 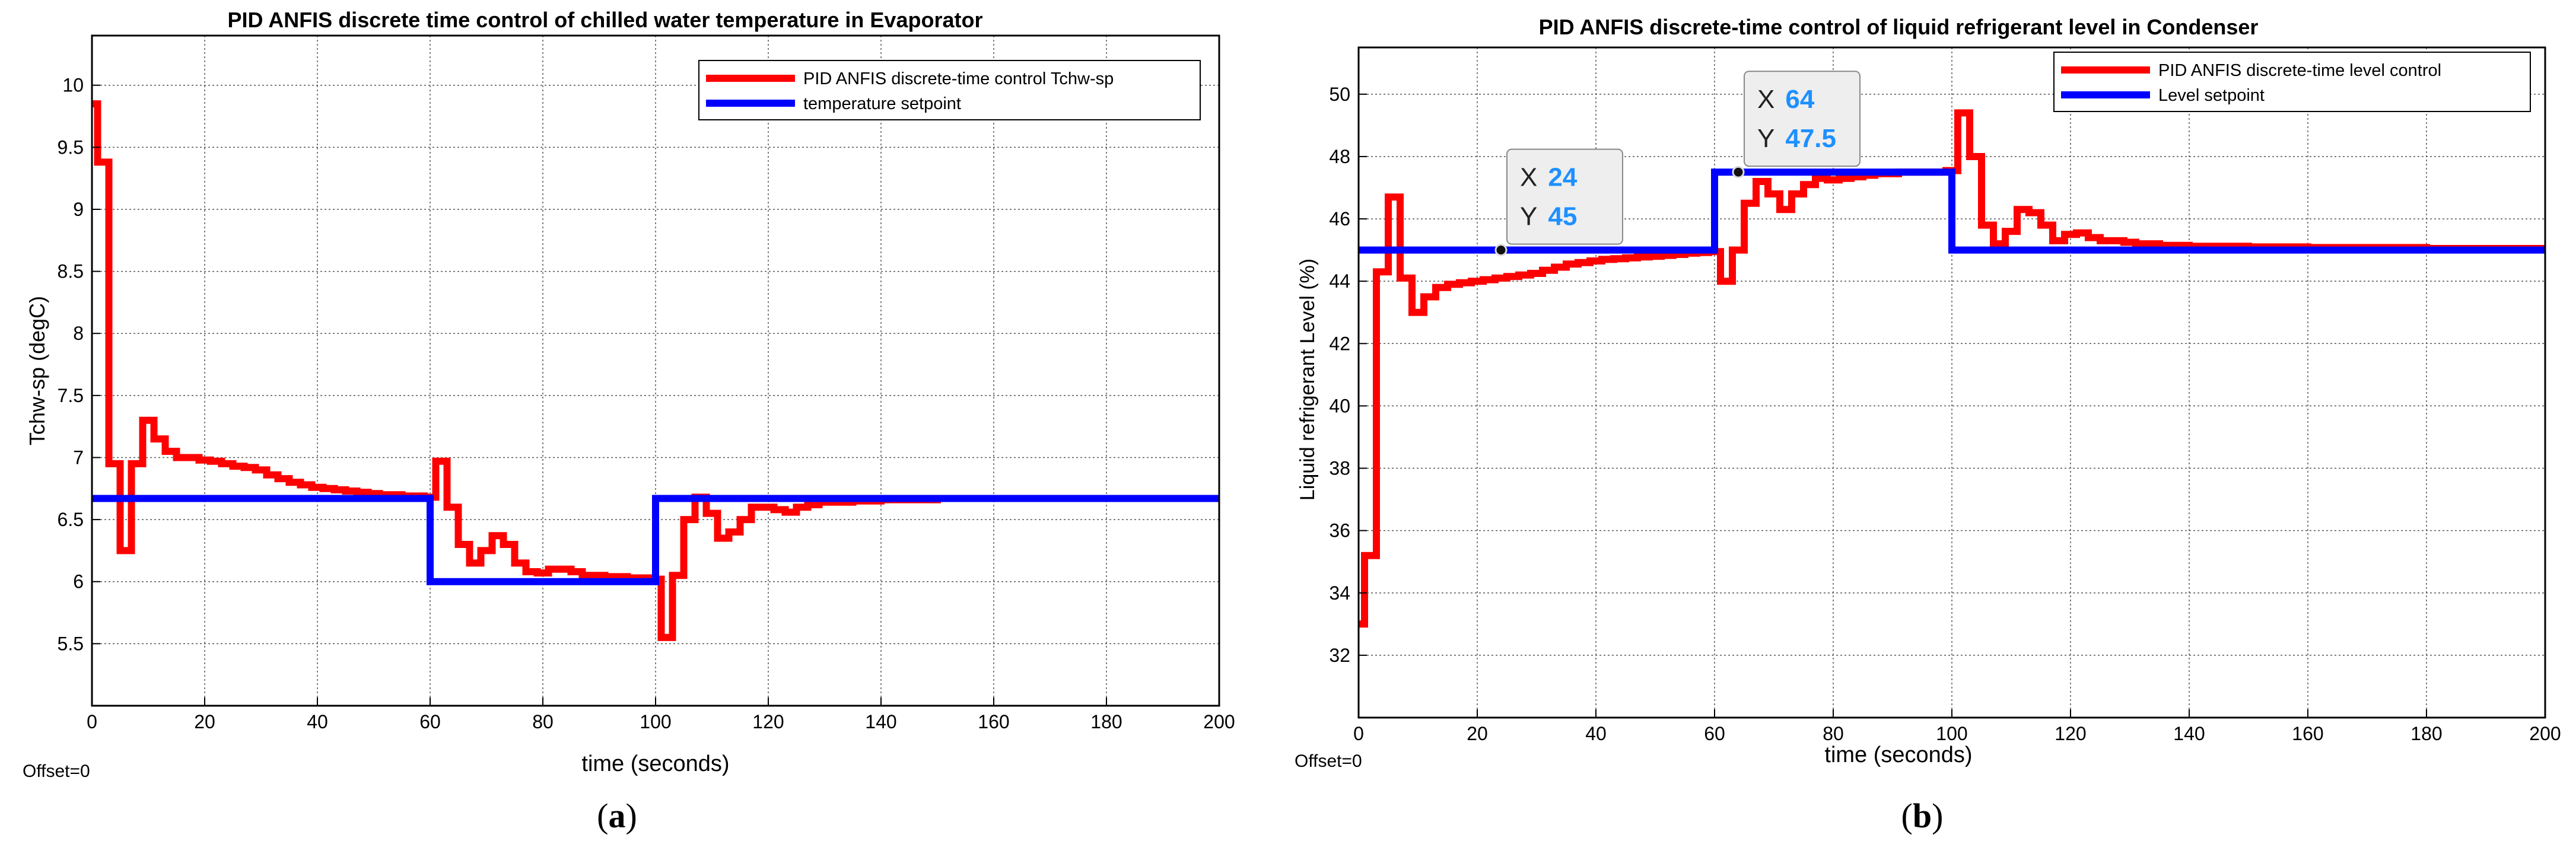 I want to click on y-tick-label: 38, so click(x=1339, y=468).